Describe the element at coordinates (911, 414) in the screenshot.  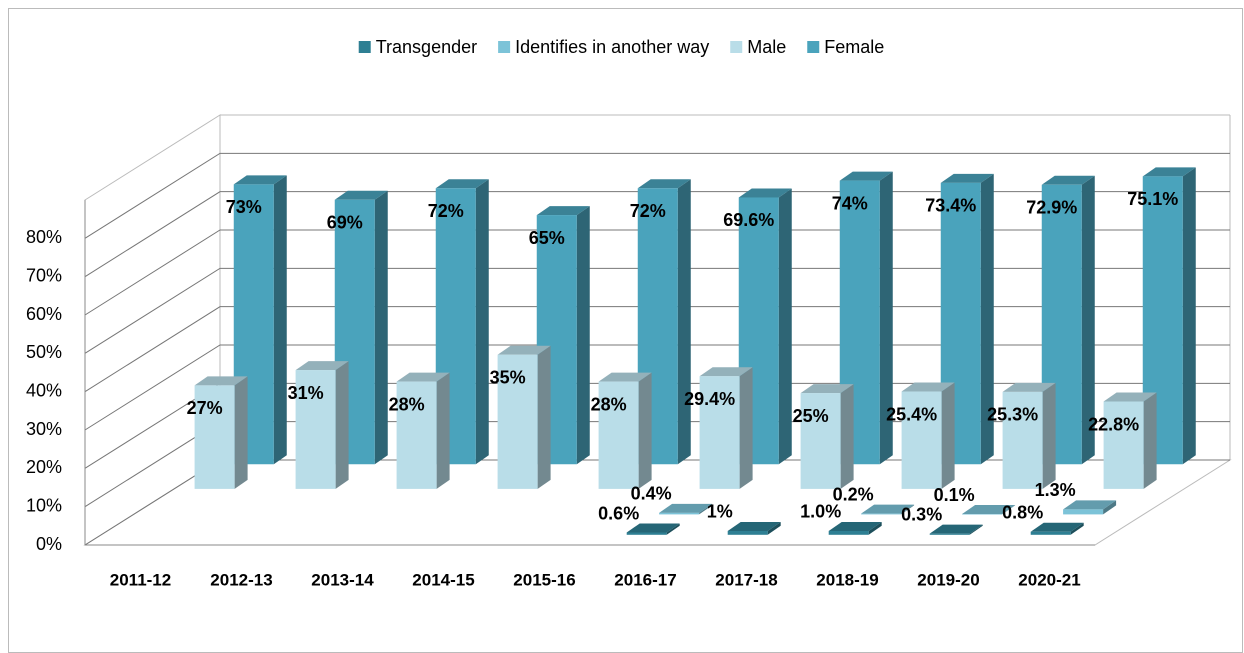
I see `data-label: 25.4%` at that location.